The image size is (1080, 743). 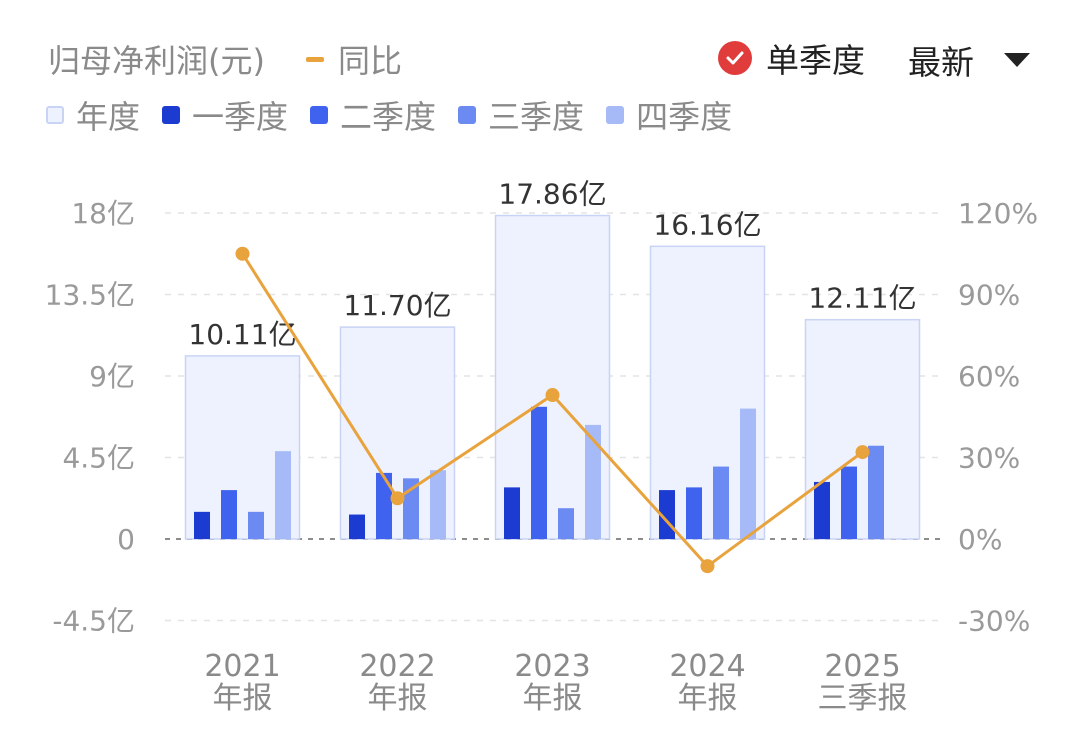 I want to click on y-right-tick-label: 90%, so click(x=989, y=295).